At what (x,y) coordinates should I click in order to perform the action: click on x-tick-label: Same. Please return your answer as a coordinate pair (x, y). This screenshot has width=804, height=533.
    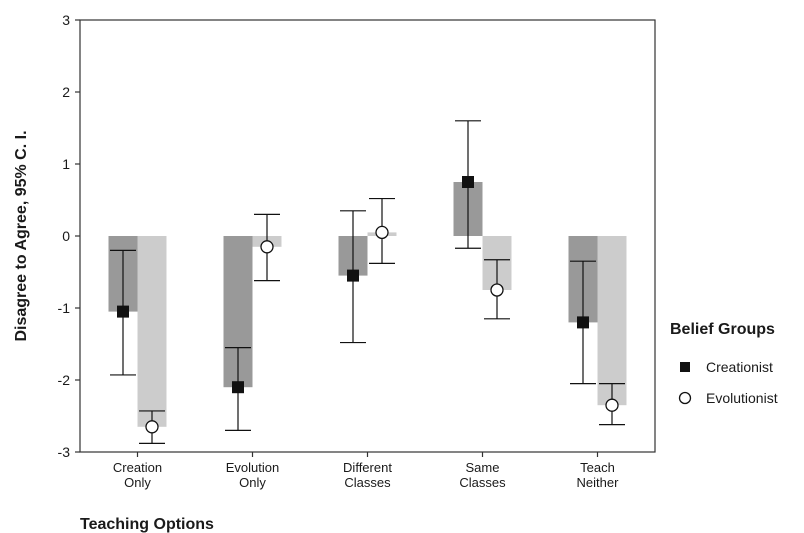
    Looking at the image, I should click on (483, 467).